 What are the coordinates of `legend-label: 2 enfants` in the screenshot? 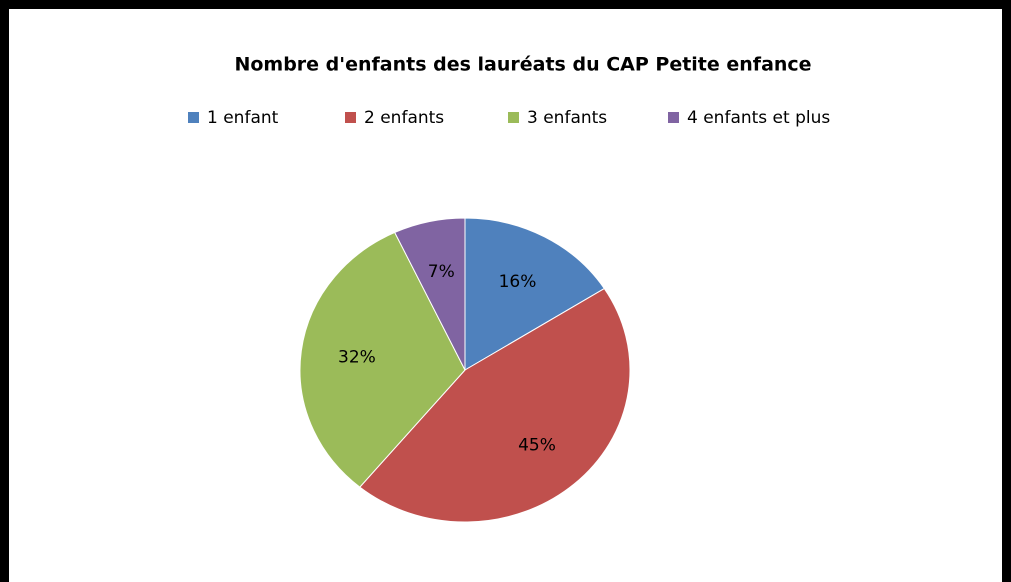 It's located at (404, 118).